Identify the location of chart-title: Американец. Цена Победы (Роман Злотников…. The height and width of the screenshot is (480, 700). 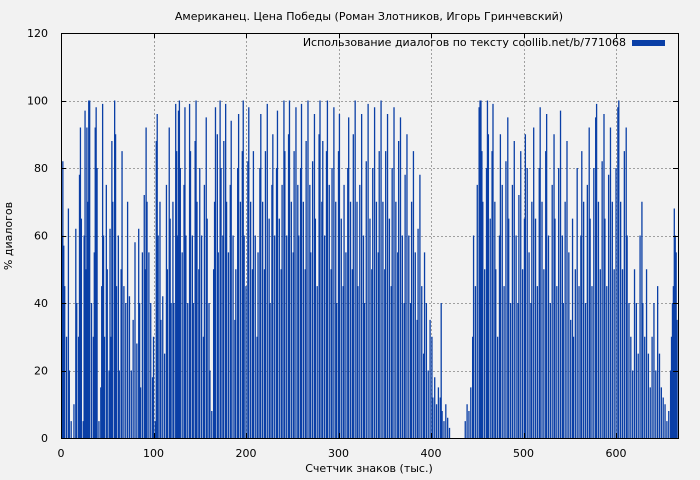
(369, 16).